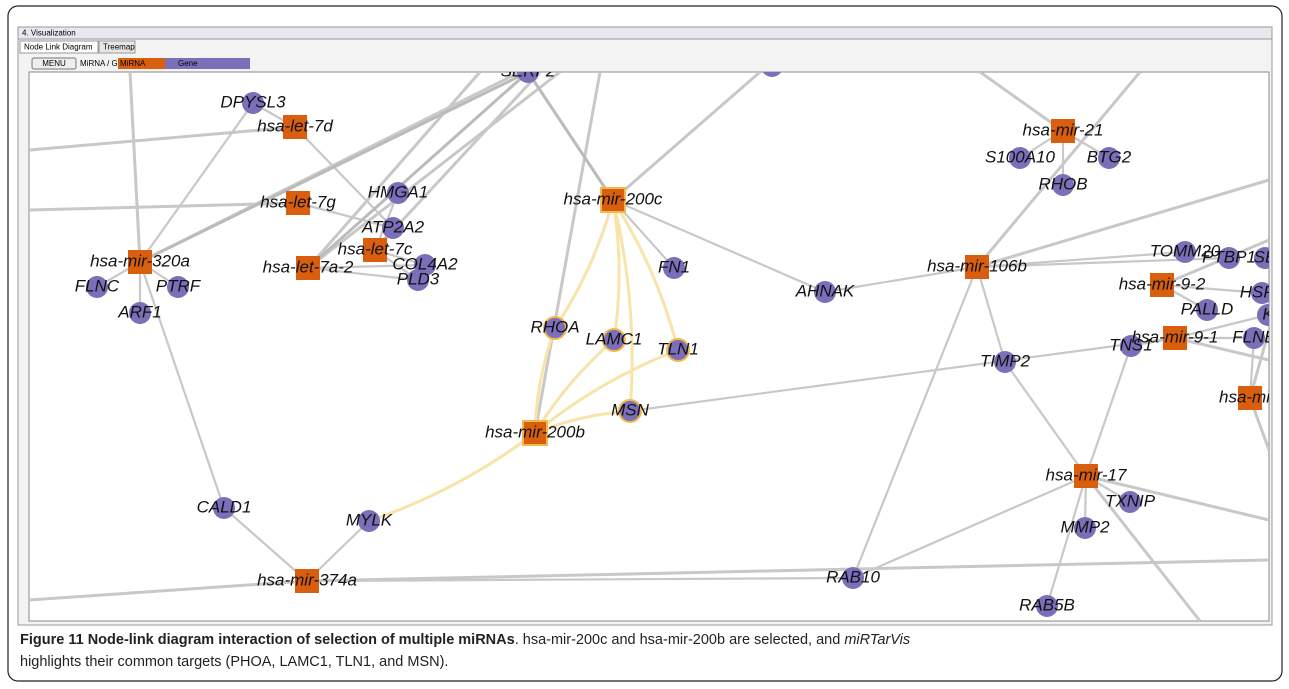  What do you see at coordinates (877, 640) in the screenshot?
I see `caption-emphasis: miRTarVis` at bounding box center [877, 640].